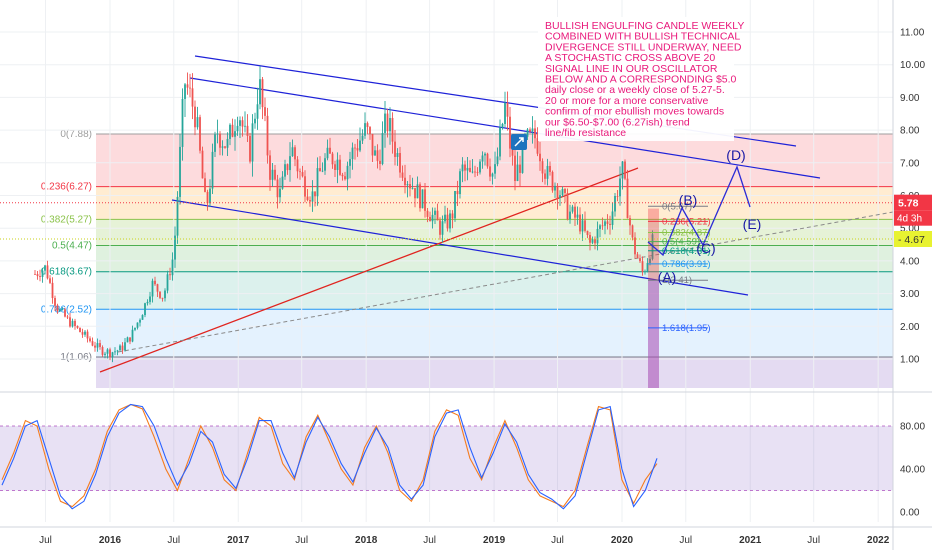 This screenshot has width=932, height=550. What do you see at coordinates (557, 540) in the screenshot?
I see `x-tick-label: Jul` at bounding box center [557, 540].